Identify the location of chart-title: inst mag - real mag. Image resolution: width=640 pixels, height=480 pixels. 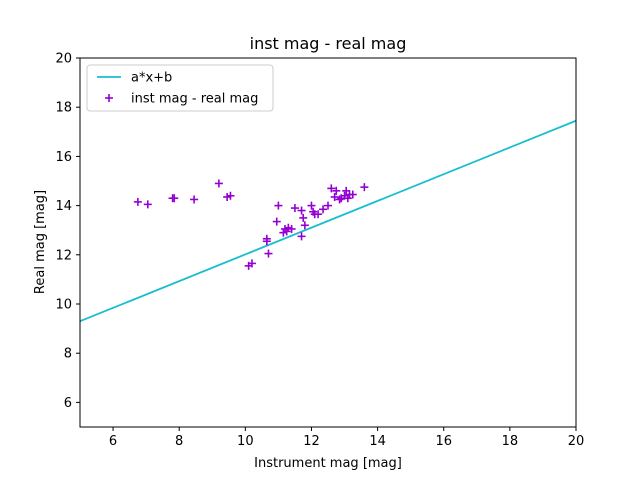
(328, 43).